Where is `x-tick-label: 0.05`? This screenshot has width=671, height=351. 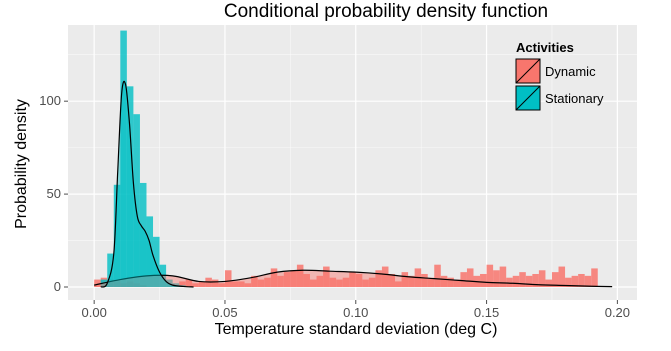
x-tick-label: 0.05 is located at coordinates (224, 312).